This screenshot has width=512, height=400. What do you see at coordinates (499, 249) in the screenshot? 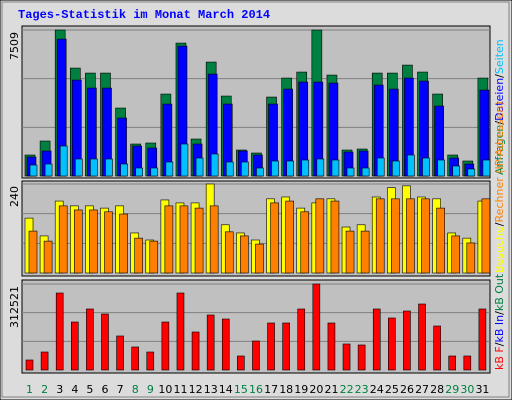
I see `legend-entry: Besuche` at bounding box center [499, 249].